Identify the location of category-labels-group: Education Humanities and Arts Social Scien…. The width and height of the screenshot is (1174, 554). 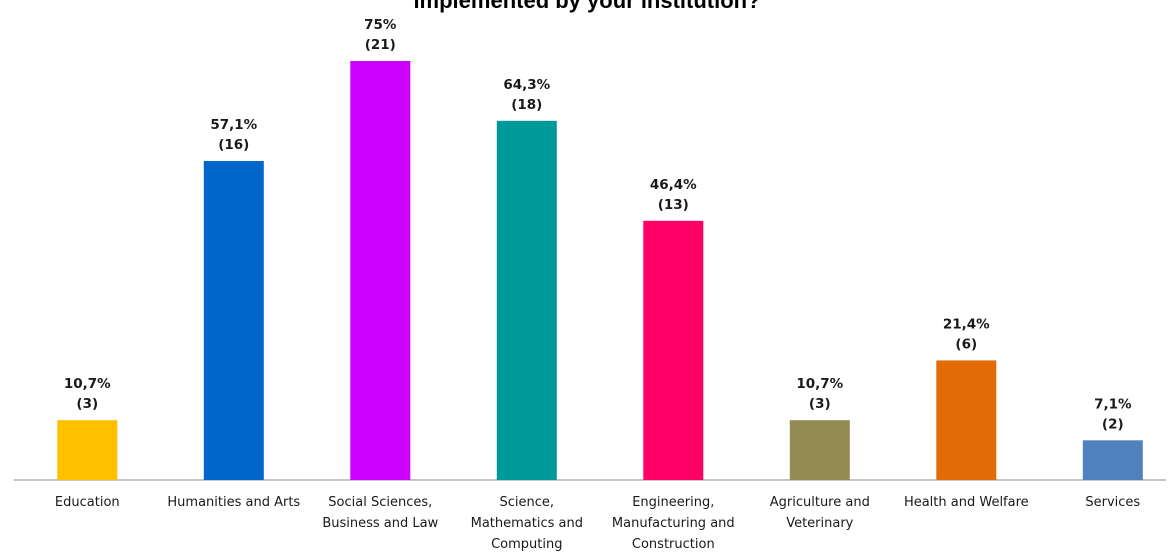
(597, 523).